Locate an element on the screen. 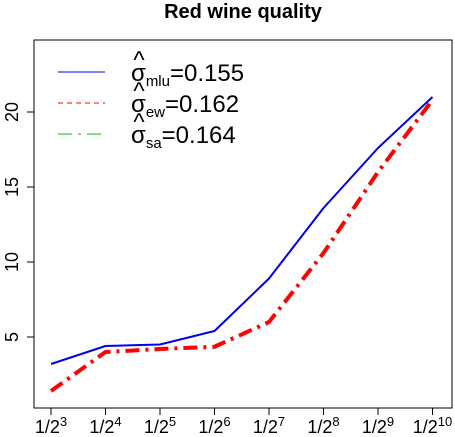 The height and width of the screenshot is (437, 455). x-tick-label-exp: 9 is located at coordinates (390, 421).